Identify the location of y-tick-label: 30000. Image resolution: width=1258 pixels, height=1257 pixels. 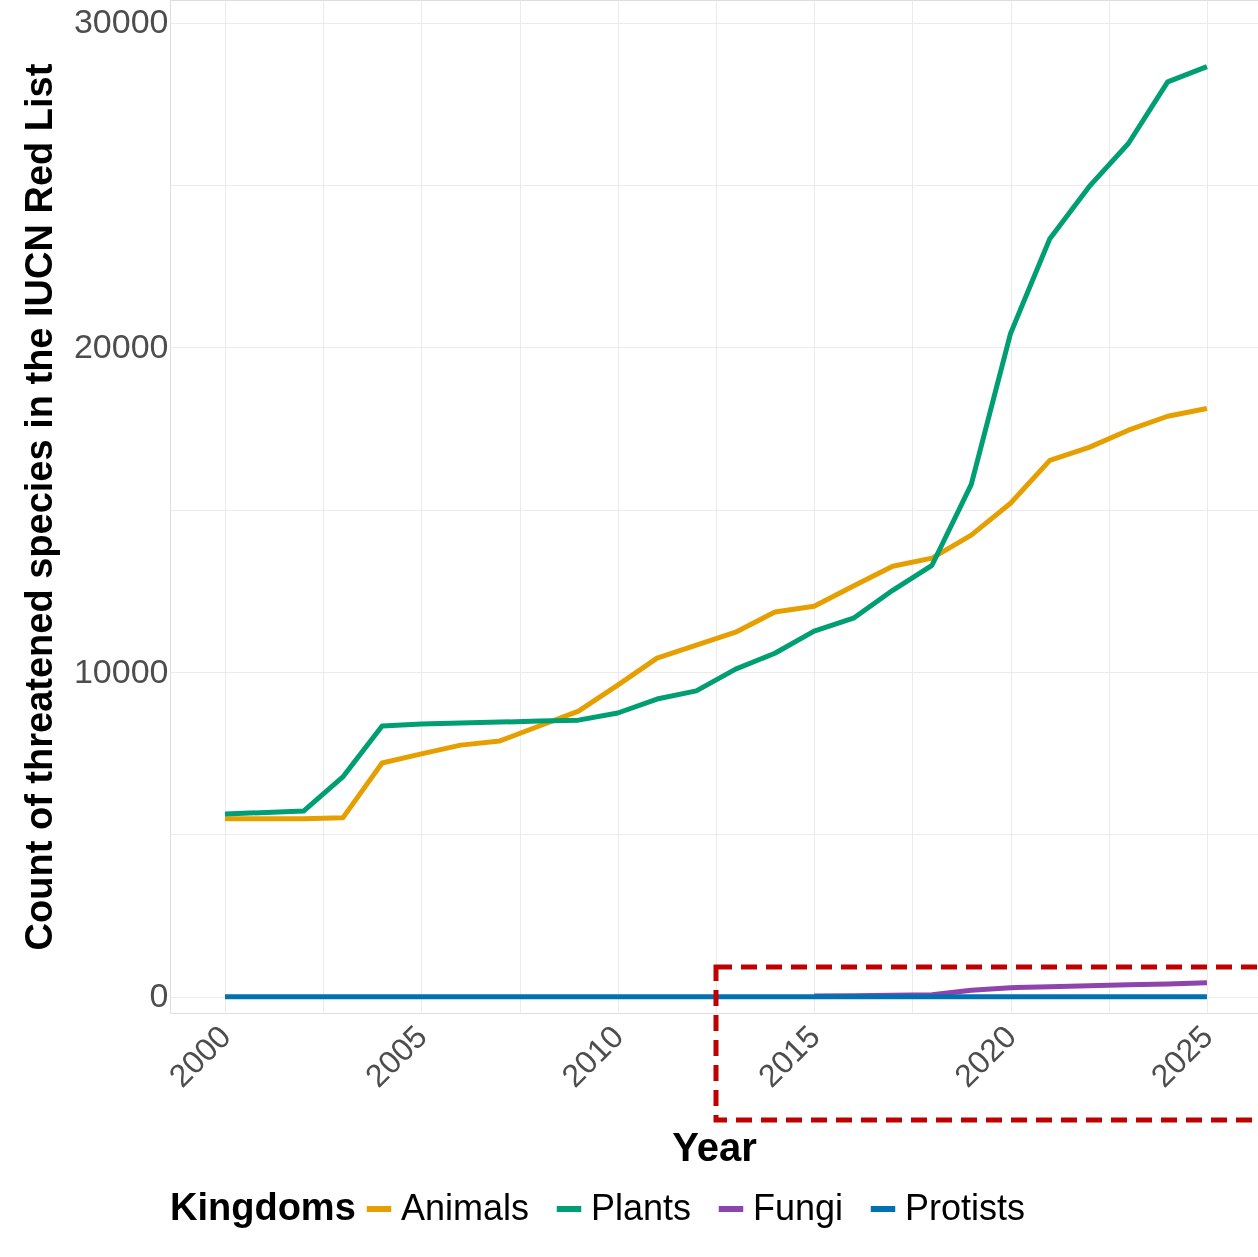
(121, 21).